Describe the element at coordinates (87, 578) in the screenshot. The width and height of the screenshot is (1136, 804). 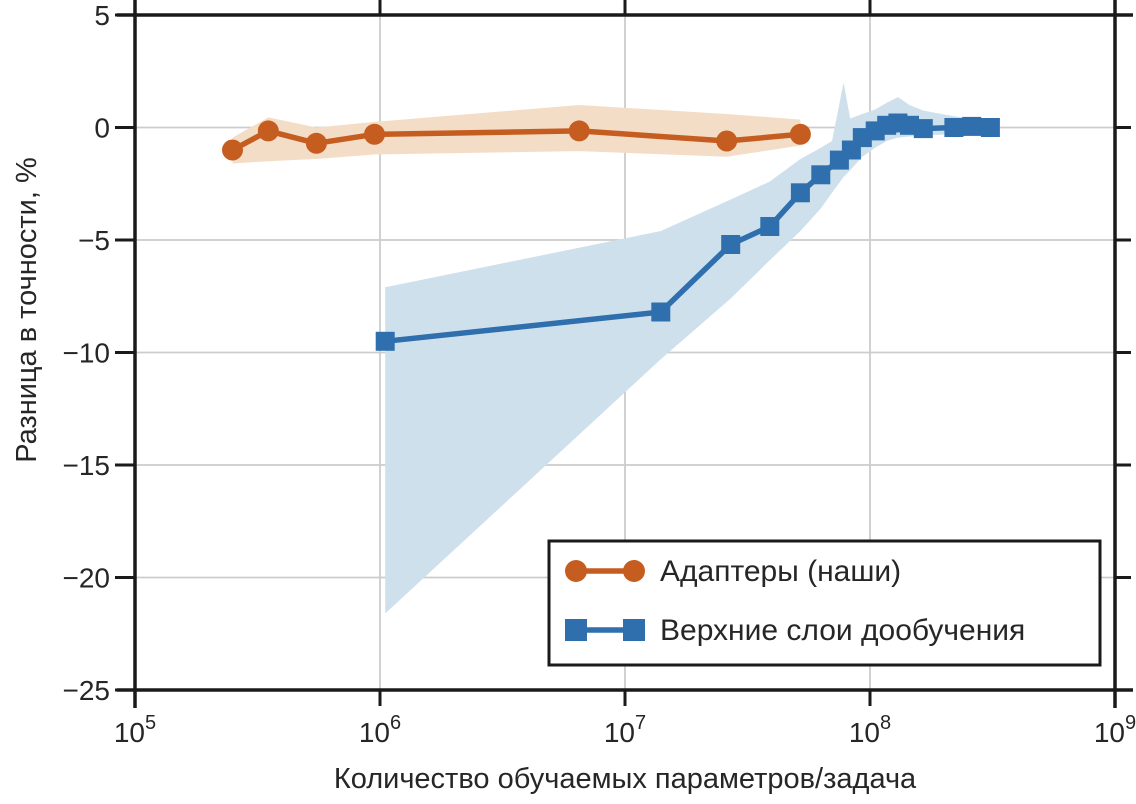
I see `y-tick-label: −20` at that location.